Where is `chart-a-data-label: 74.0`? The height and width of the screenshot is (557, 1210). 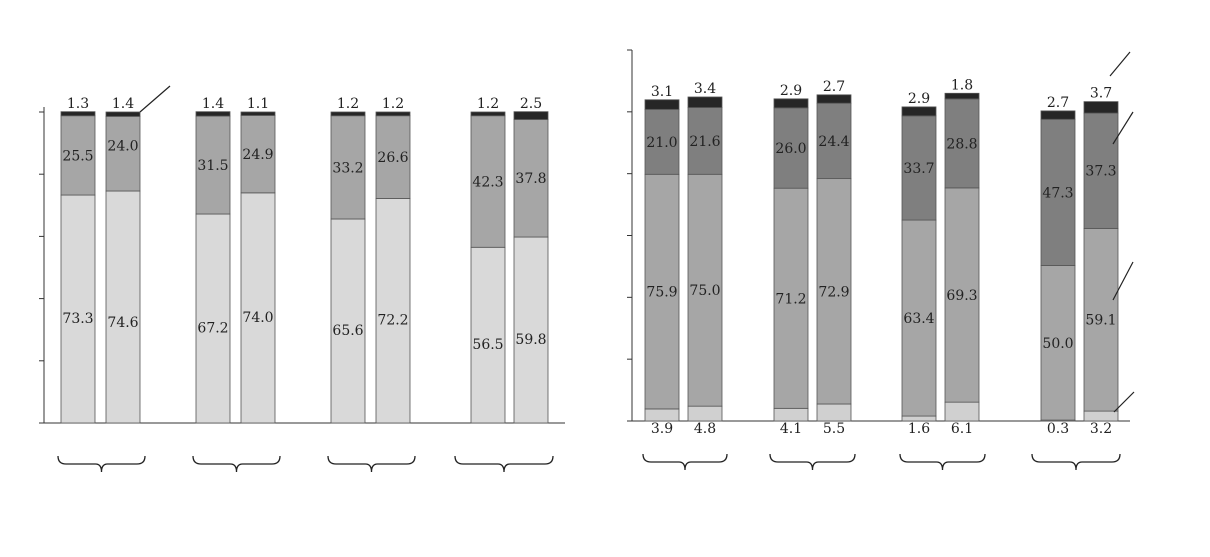 chart-a-data-label: 74.0 is located at coordinates (257, 318).